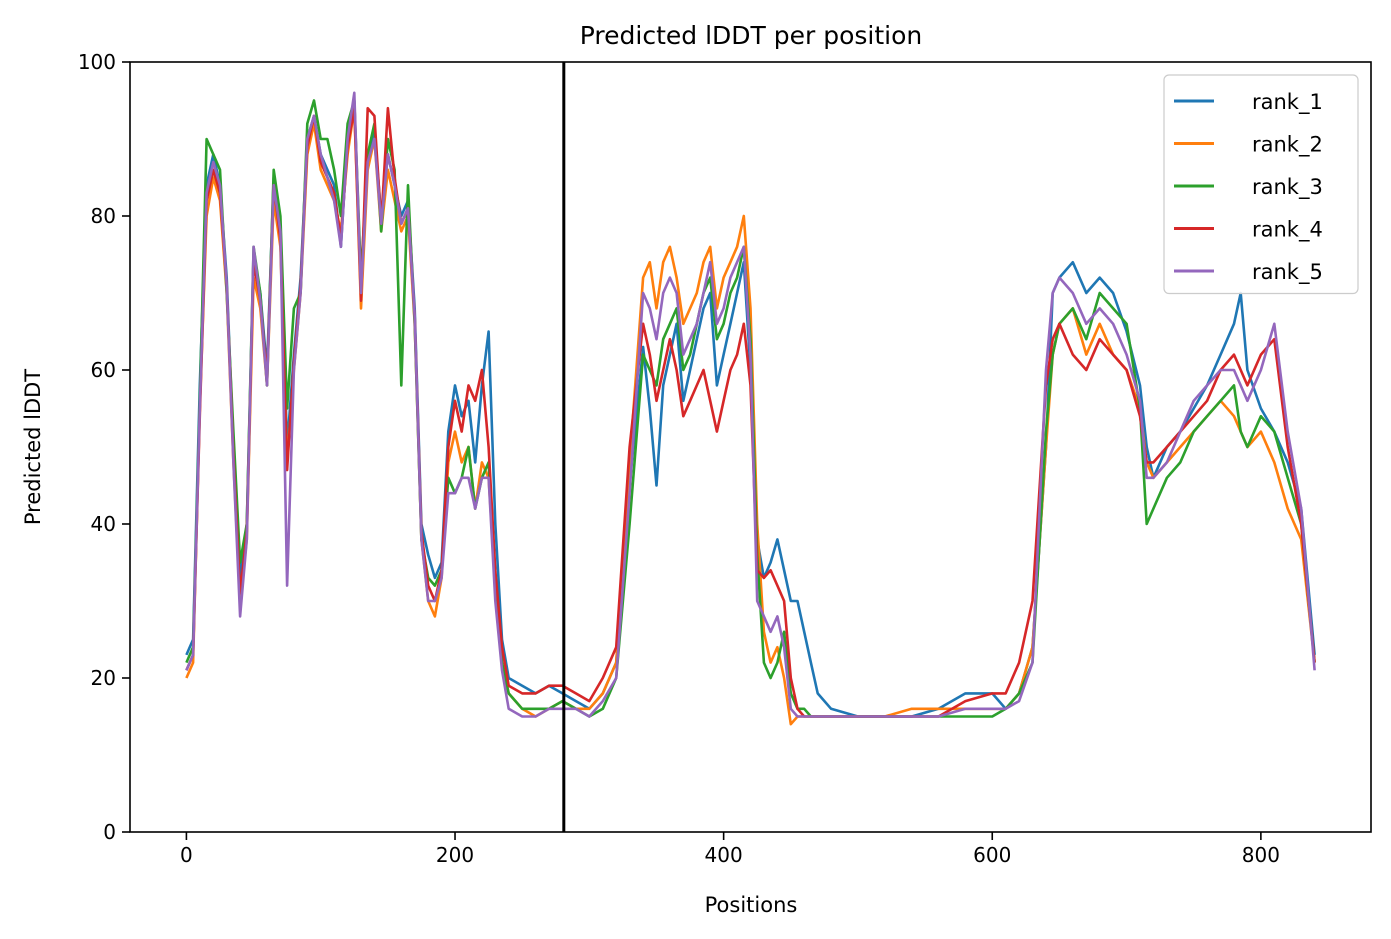 The image size is (1391, 939). What do you see at coordinates (109, 832) in the screenshot?
I see `y-tick-label: 0` at bounding box center [109, 832].